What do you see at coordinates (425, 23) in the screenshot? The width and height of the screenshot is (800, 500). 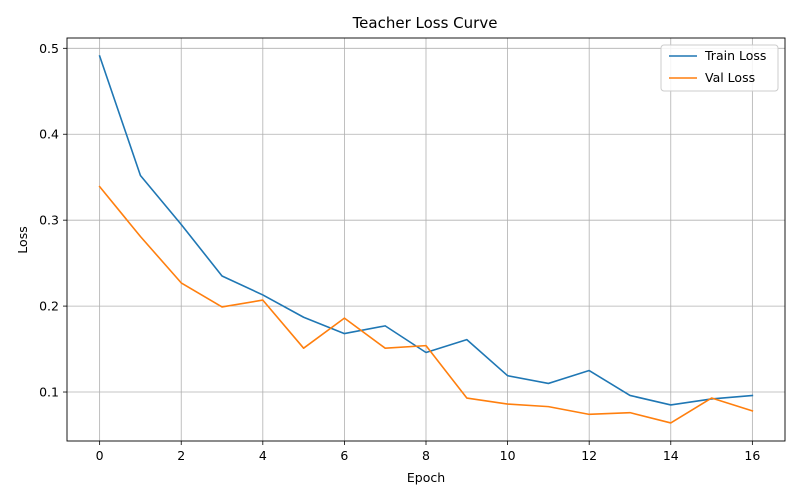 I see `chart-title: Teacher Loss Curve` at bounding box center [425, 23].